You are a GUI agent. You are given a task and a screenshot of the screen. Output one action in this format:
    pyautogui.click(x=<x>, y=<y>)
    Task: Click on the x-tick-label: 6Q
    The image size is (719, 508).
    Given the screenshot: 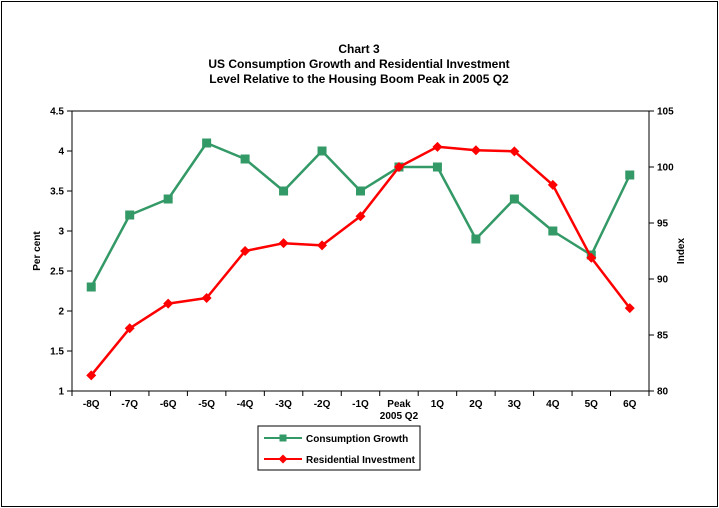 What is the action you would take?
    pyautogui.click(x=630, y=404)
    